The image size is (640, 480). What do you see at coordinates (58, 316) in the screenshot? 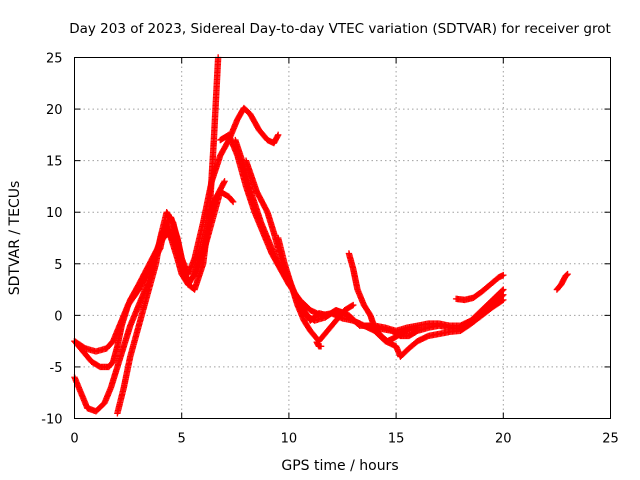
I see `y-tick-label: 0` at bounding box center [58, 316].